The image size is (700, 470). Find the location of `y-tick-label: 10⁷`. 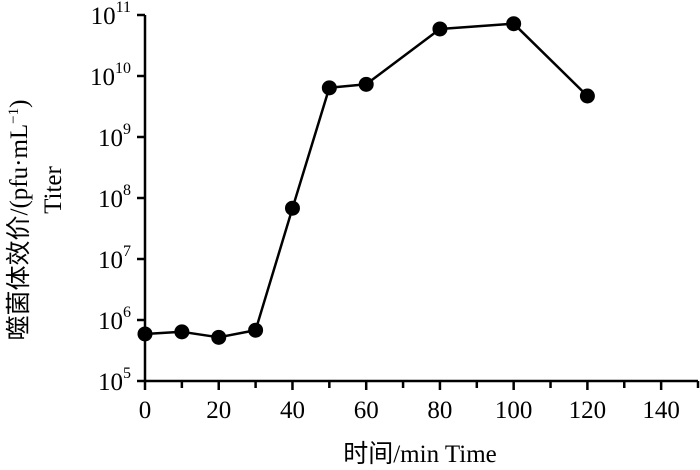

y-tick-label: 10⁷ is located at coordinates (114, 258).